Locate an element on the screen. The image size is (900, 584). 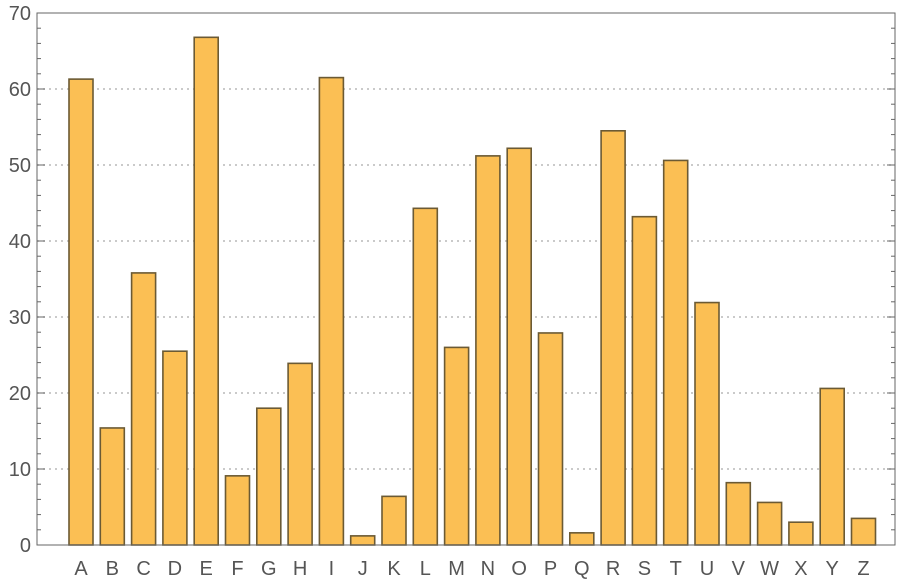
bar-G is located at coordinates (268, 476).